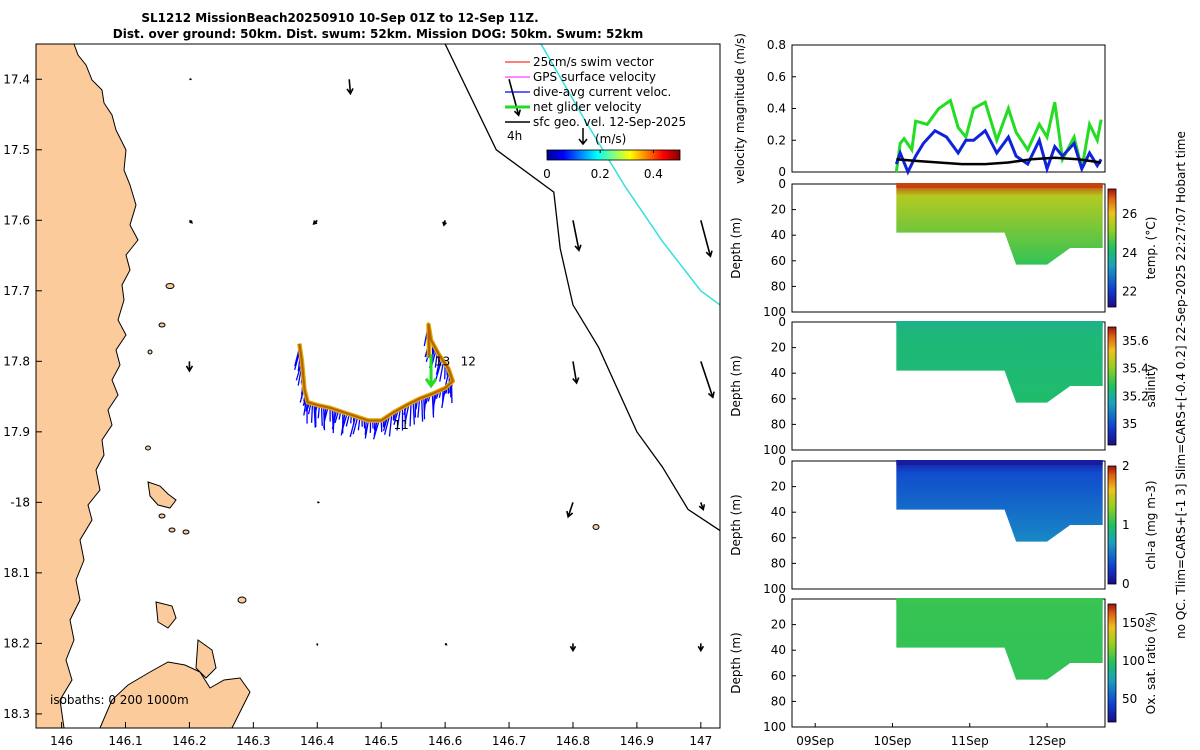  Describe the element at coordinates (468, 361) in the screenshot. I see `day-label: 12` at that location.